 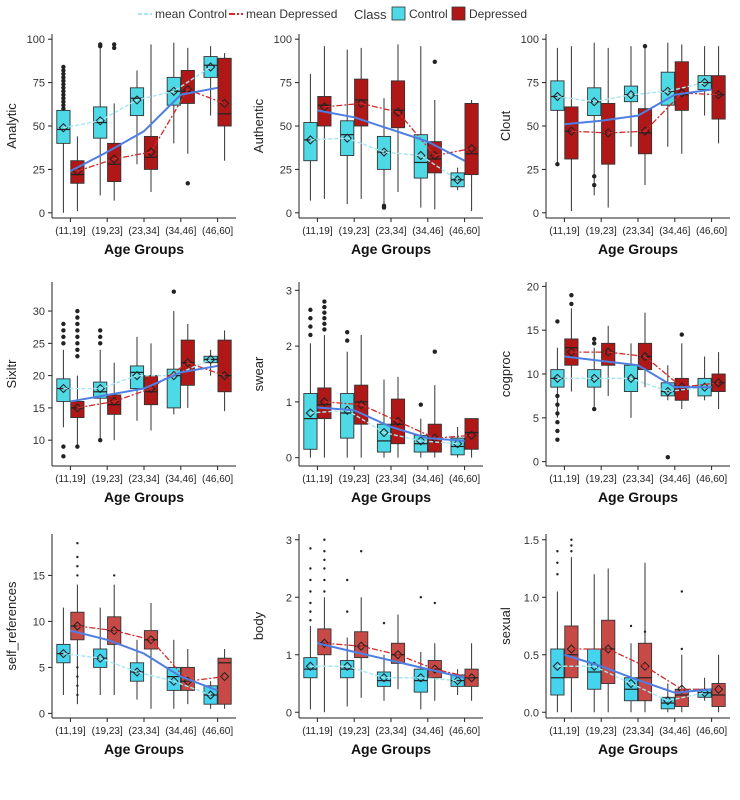 What do you see at coordinates (283, 40) in the screenshot?
I see `y-tick-label: 100` at bounding box center [283, 40].